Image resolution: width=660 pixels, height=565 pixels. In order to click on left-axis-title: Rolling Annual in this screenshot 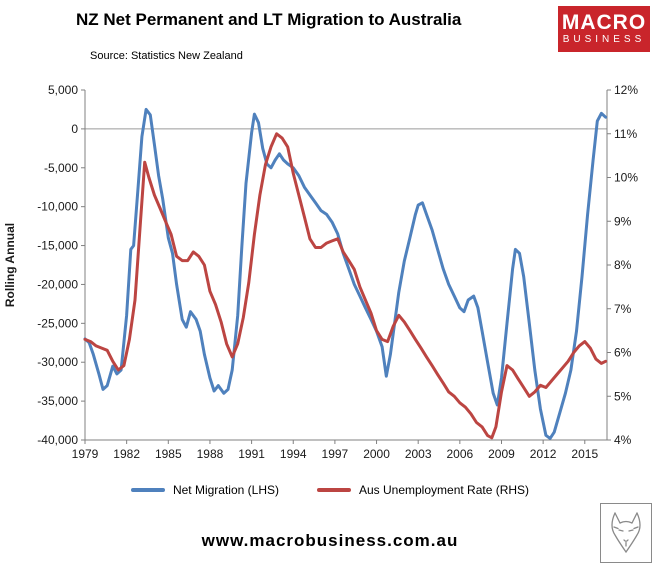, I will do `click(10, 265)`.